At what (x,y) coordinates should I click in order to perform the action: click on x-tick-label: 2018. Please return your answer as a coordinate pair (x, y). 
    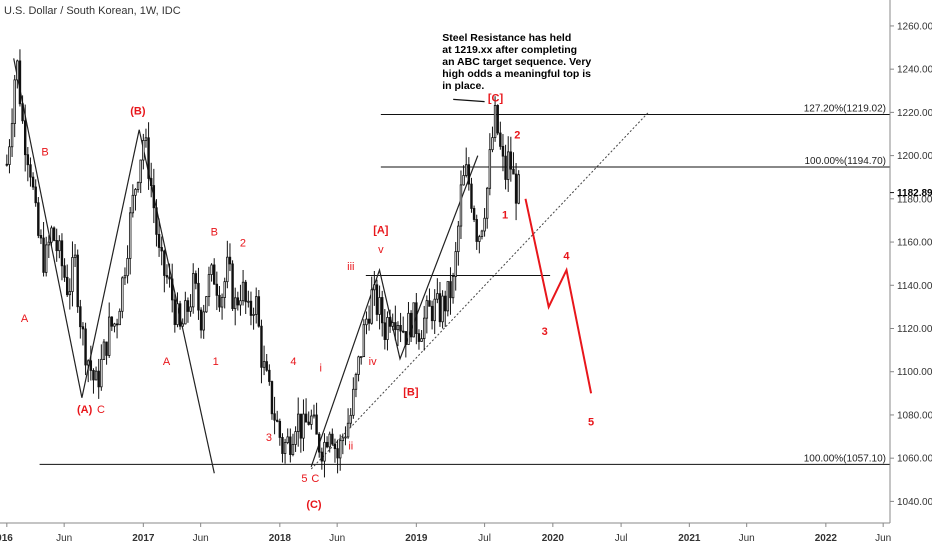
    Looking at the image, I should click on (280, 538).